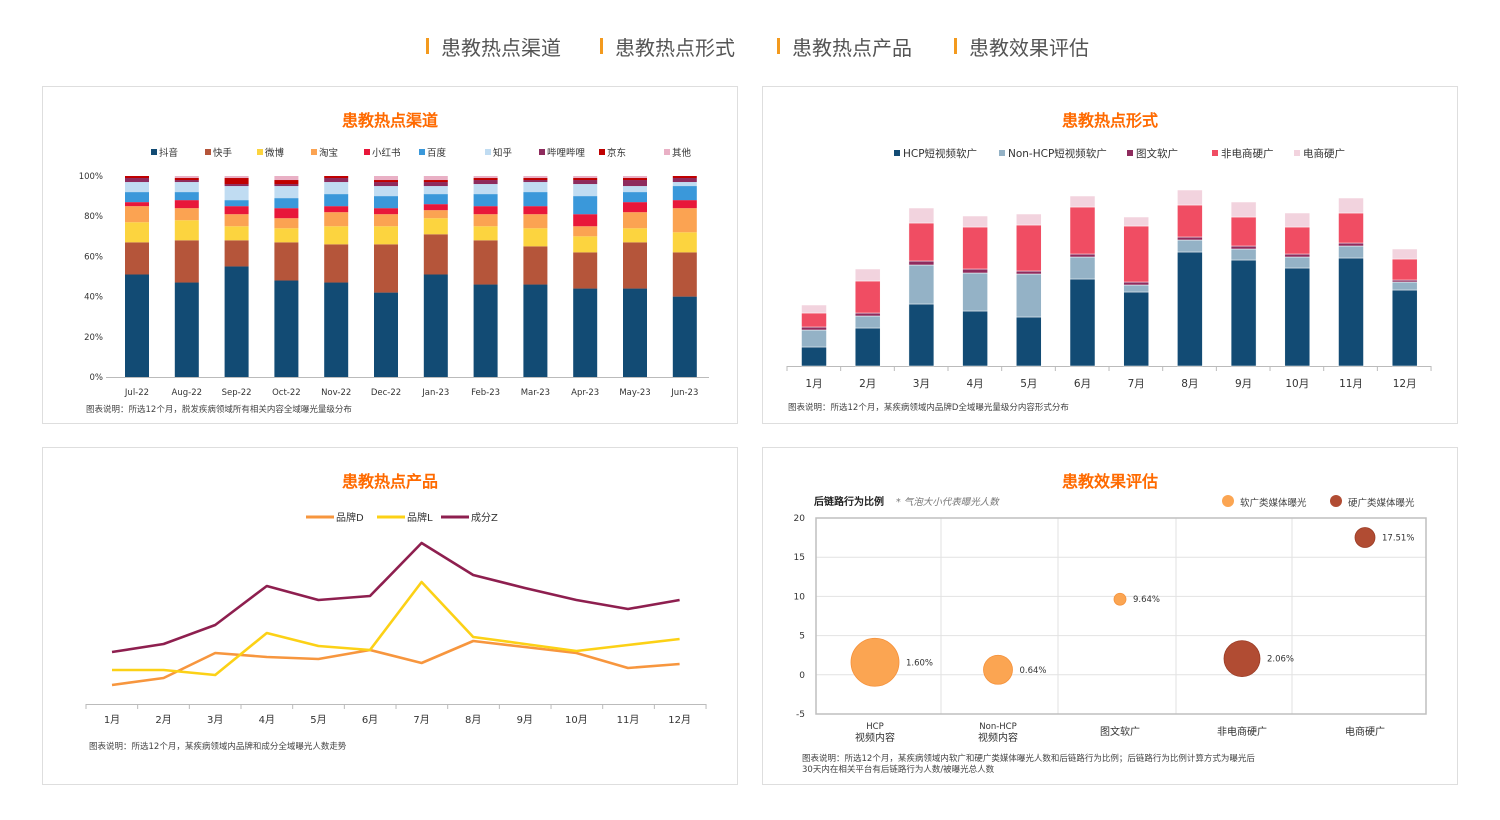 This screenshot has height=820, width=1500. I want to click on x-tick-label: 视频内容, so click(875, 737).